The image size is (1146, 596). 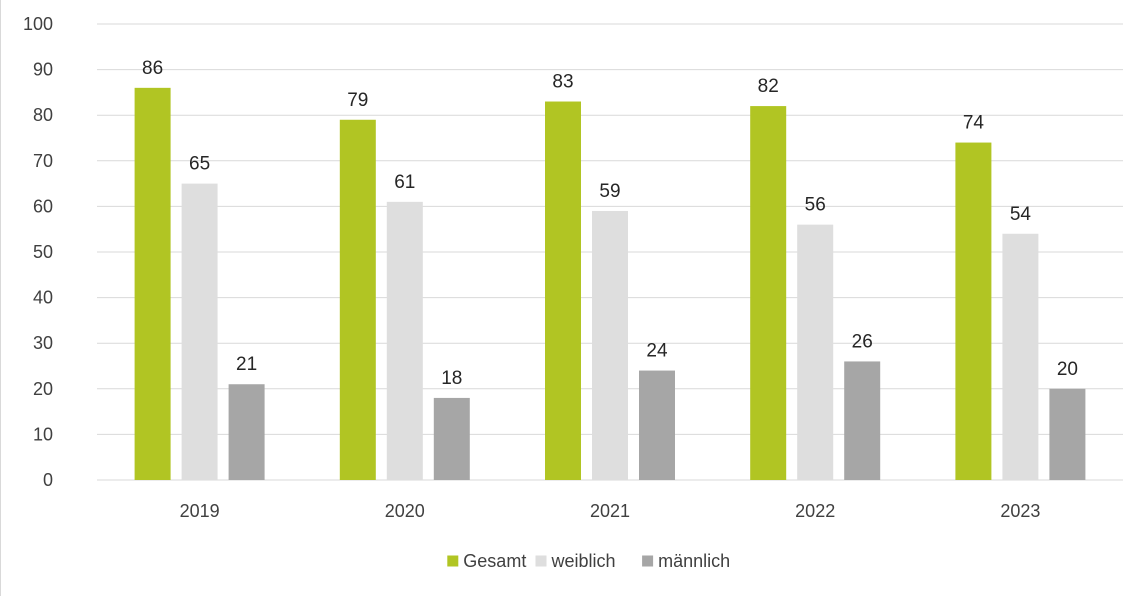 I want to click on y-tick-label: 100, so click(x=38, y=24).